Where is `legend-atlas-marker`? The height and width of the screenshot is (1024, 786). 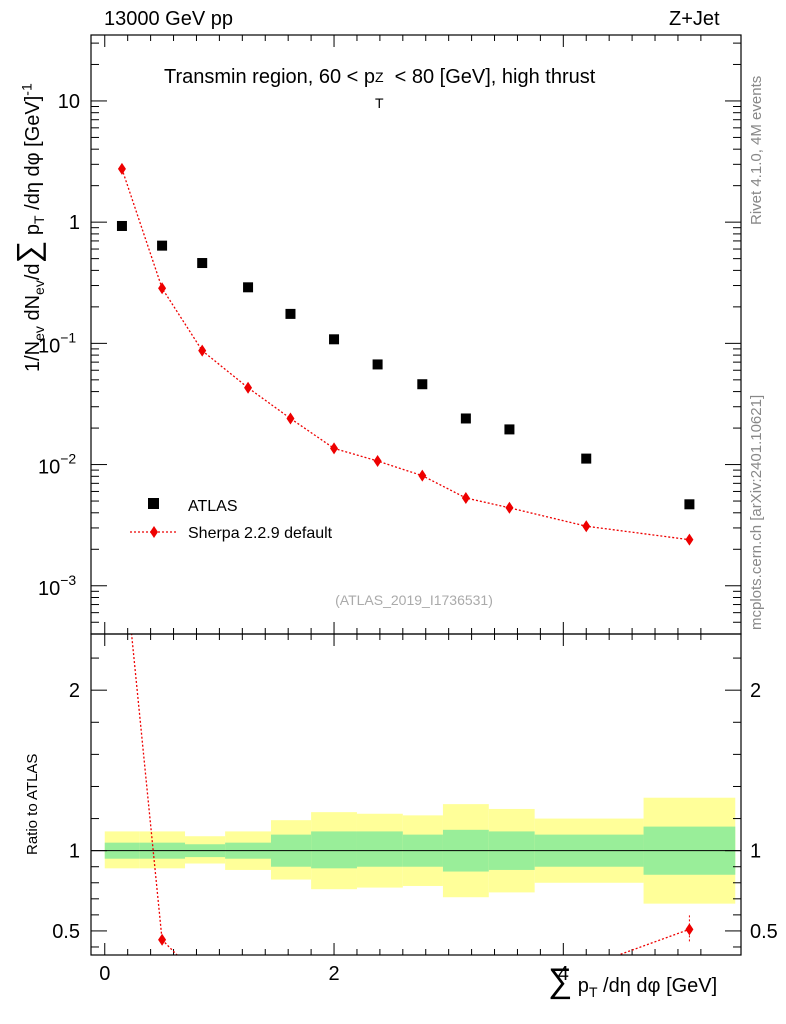 legend-atlas-marker is located at coordinates (153, 503).